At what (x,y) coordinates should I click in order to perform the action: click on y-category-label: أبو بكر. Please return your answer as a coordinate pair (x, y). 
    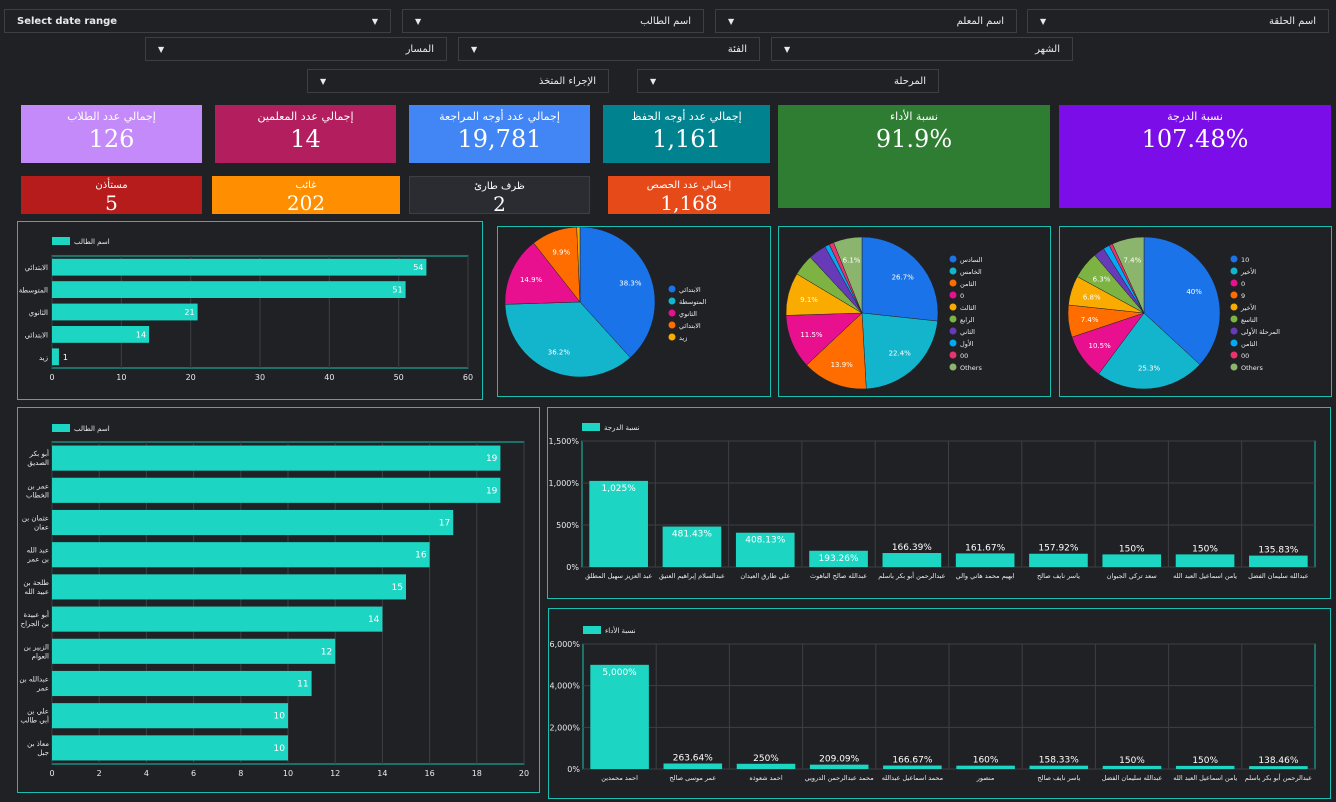
    Looking at the image, I should click on (39, 453).